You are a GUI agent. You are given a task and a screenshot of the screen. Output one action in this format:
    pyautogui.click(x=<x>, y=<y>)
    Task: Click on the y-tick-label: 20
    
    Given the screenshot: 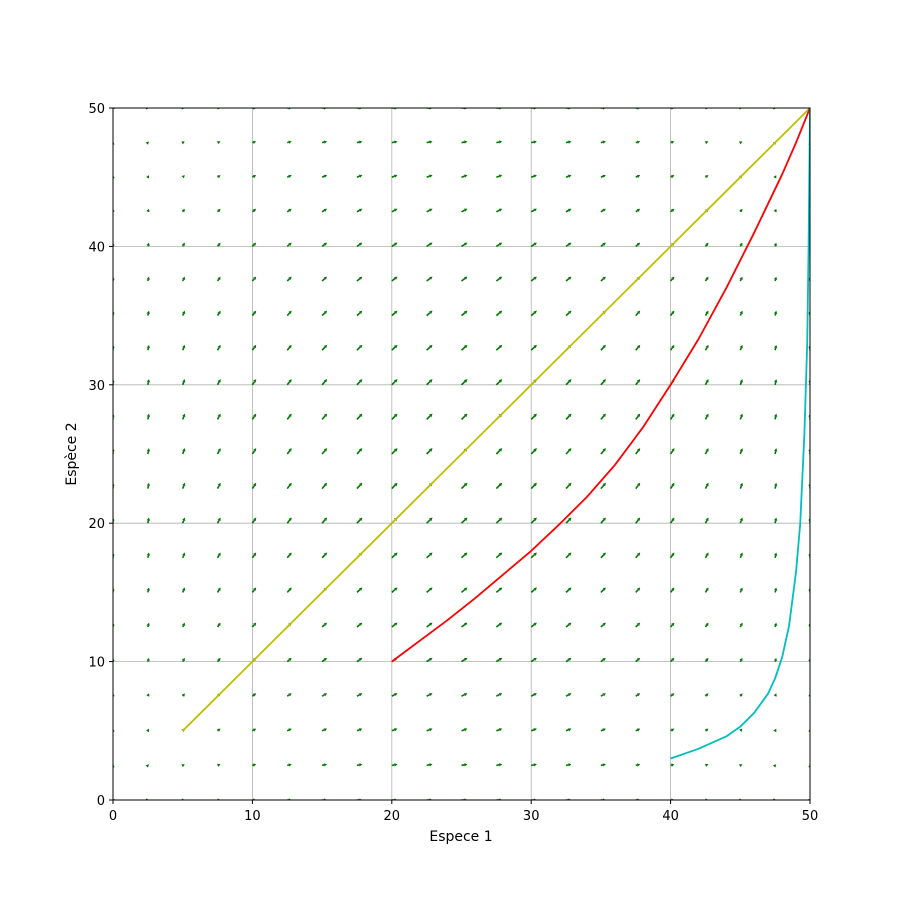 What is the action you would take?
    pyautogui.click(x=96, y=524)
    